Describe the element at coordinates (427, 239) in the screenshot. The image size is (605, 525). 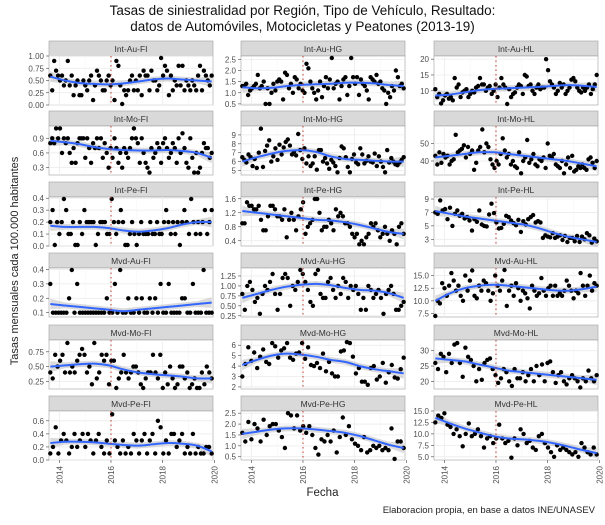
I see `y-tick-label: 3` at that location.